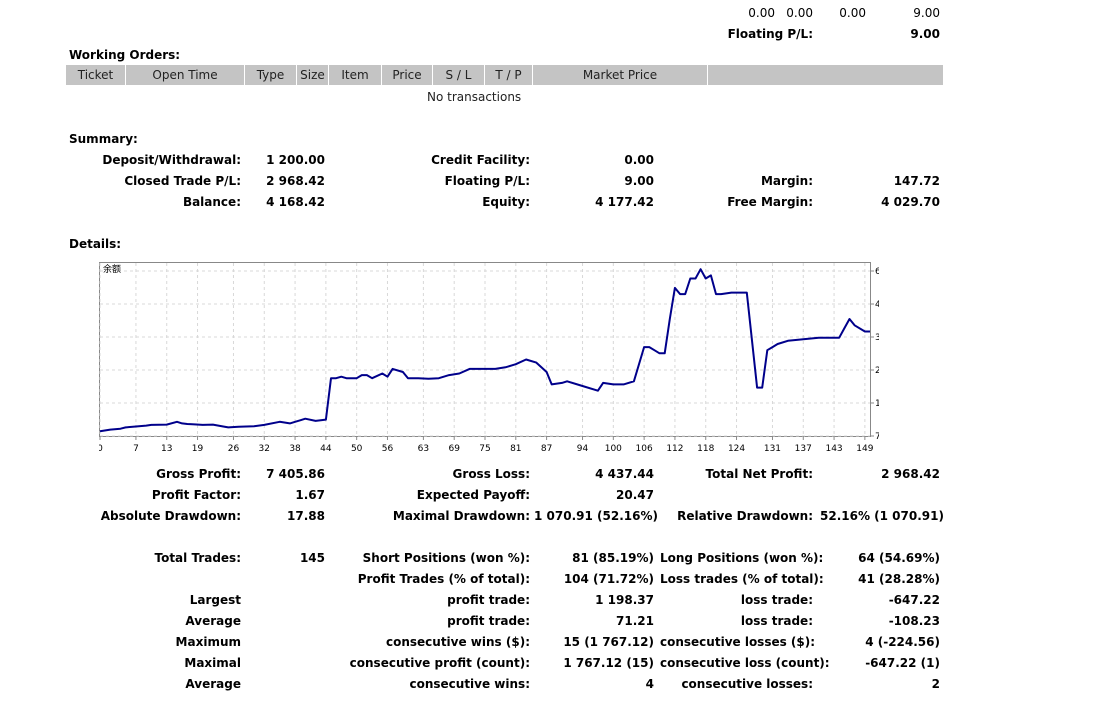  I want to click on x-tick-label: 149, so click(864, 449).